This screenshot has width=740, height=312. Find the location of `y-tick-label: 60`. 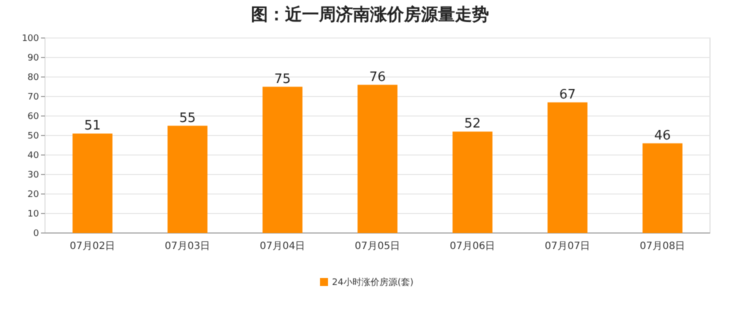

y-tick-label: 60 is located at coordinates (34, 117).